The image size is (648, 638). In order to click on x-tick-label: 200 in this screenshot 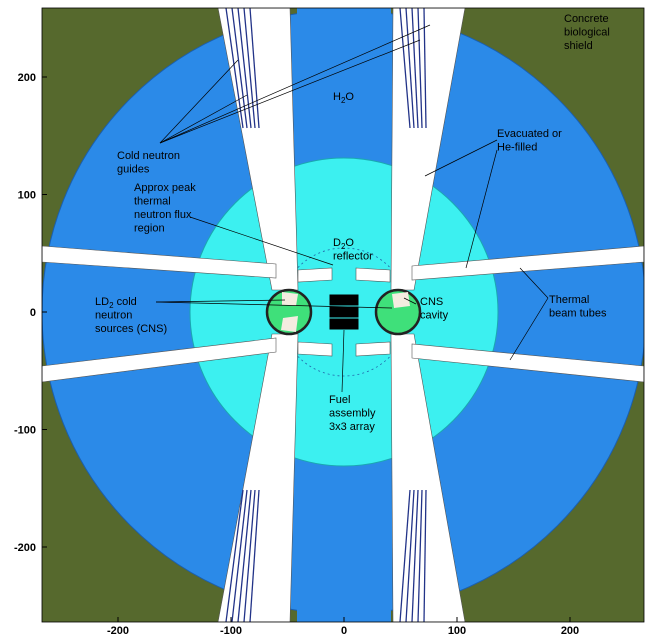, I will do `click(570, 631)`.